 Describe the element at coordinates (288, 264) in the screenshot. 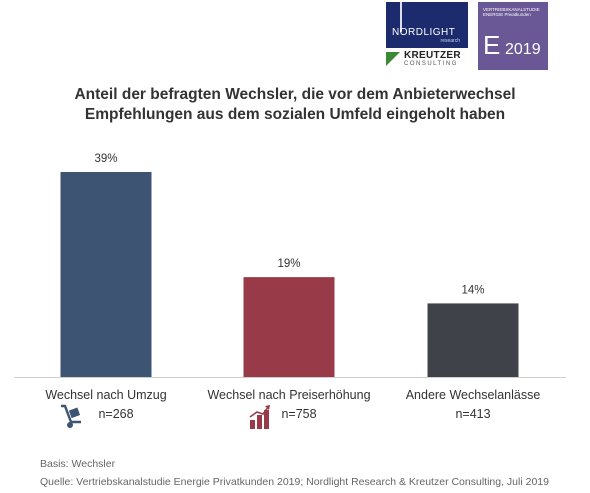

I see `bar-value-label: 19%` at that location.